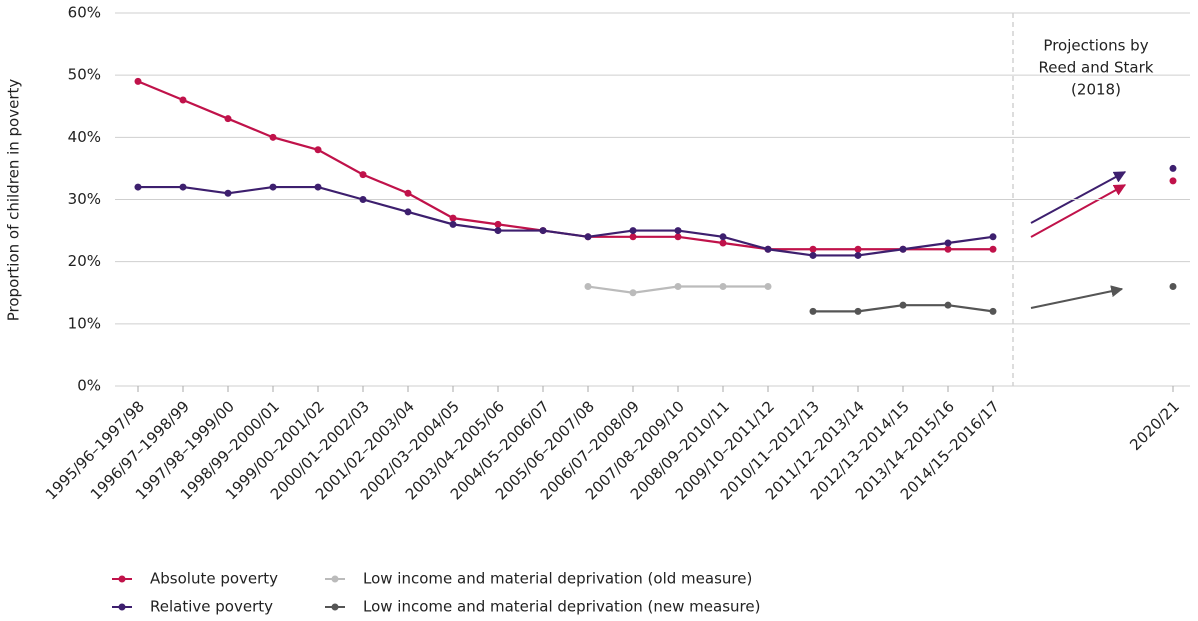 Image resolution: width=1198 pixels, height=621 pixels. What do you see at coordinates (84, 261) in the screenshot?
I see `y-tick-label: 20%` at bounding box center [84, 261].